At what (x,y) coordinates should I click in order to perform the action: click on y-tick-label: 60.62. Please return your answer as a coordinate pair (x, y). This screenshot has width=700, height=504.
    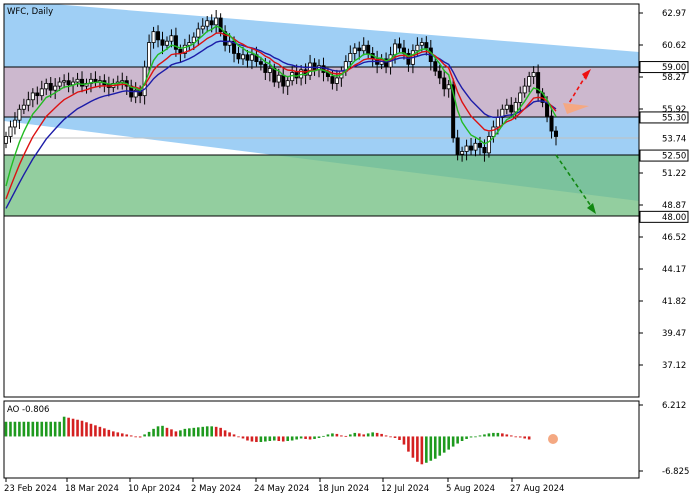
    Looking at the image, I should click on (674, 46).